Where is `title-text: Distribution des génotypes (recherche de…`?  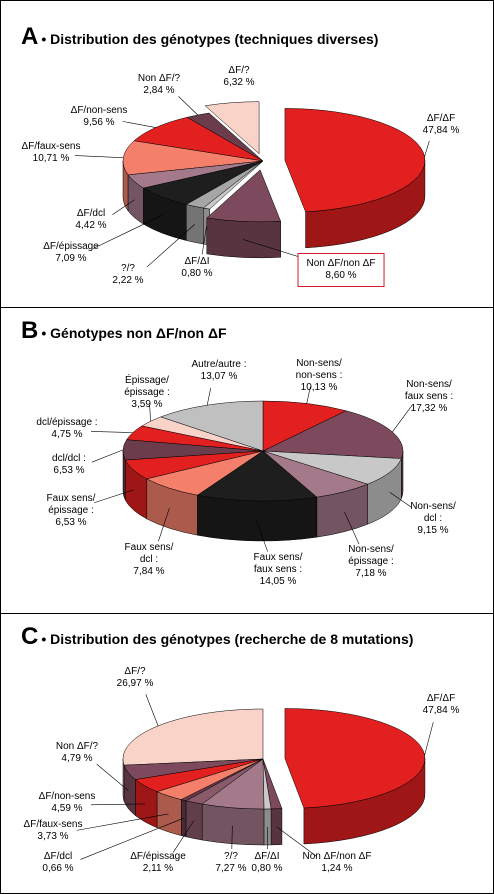
title-text: Distribution des génotypes (recherche de… is located at coordinates (232, 639).